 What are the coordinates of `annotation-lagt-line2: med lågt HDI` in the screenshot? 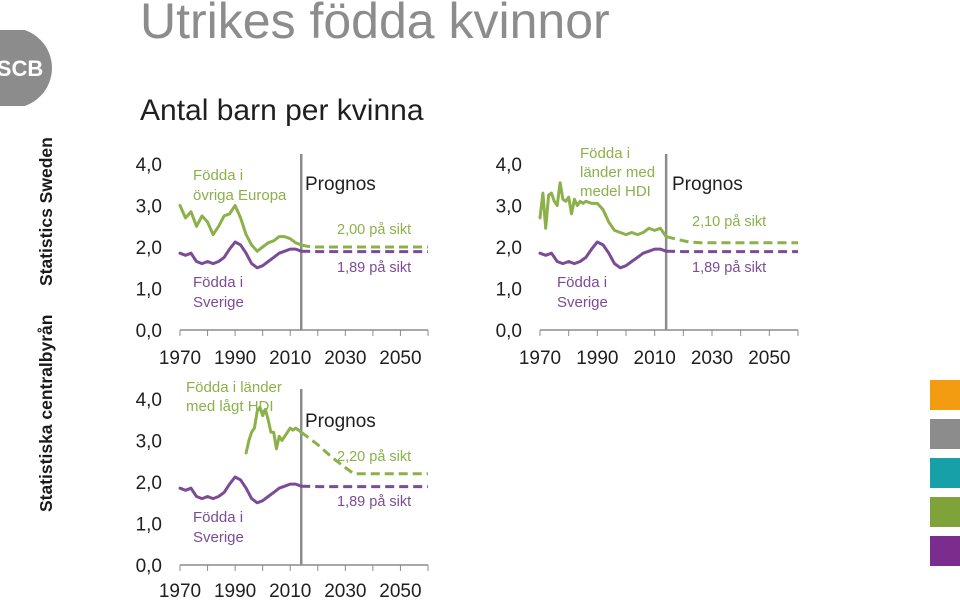 It's located at (230, 406).